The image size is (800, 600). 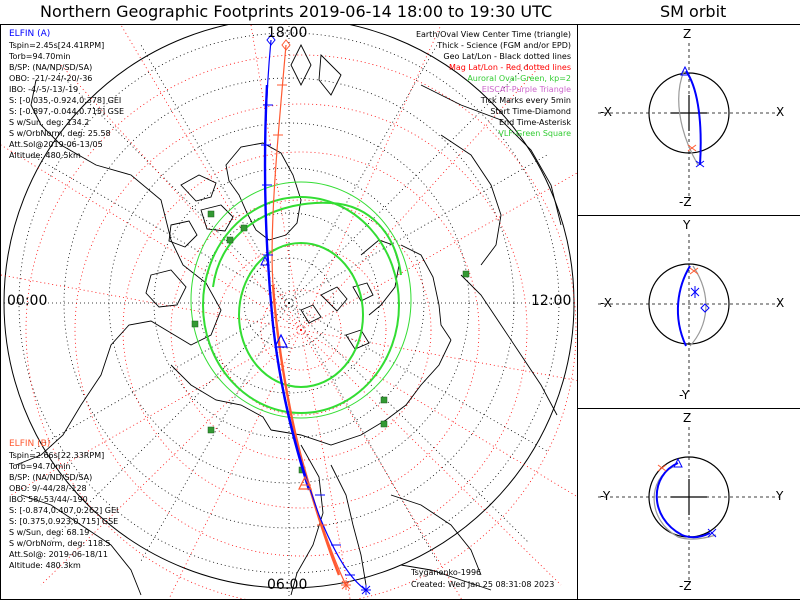 What do you see at coordinates (48, 499) in the screenshot?
I see `elfin-b-line: IBO: 58/-53/44/-190` at bounding box center [48, 499].